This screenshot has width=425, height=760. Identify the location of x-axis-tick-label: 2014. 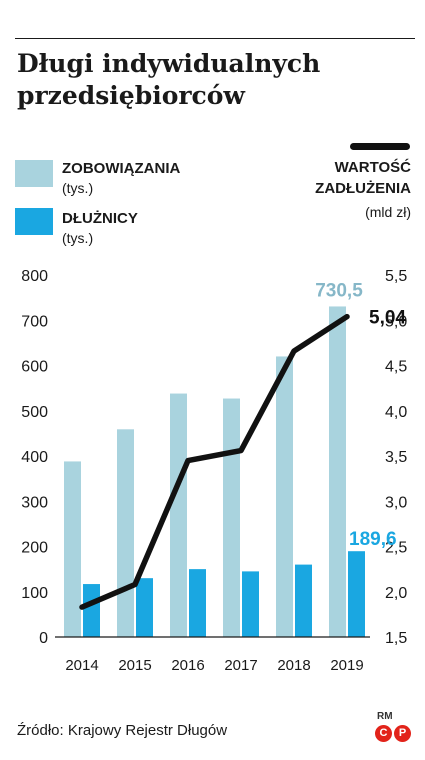
(81, 665).